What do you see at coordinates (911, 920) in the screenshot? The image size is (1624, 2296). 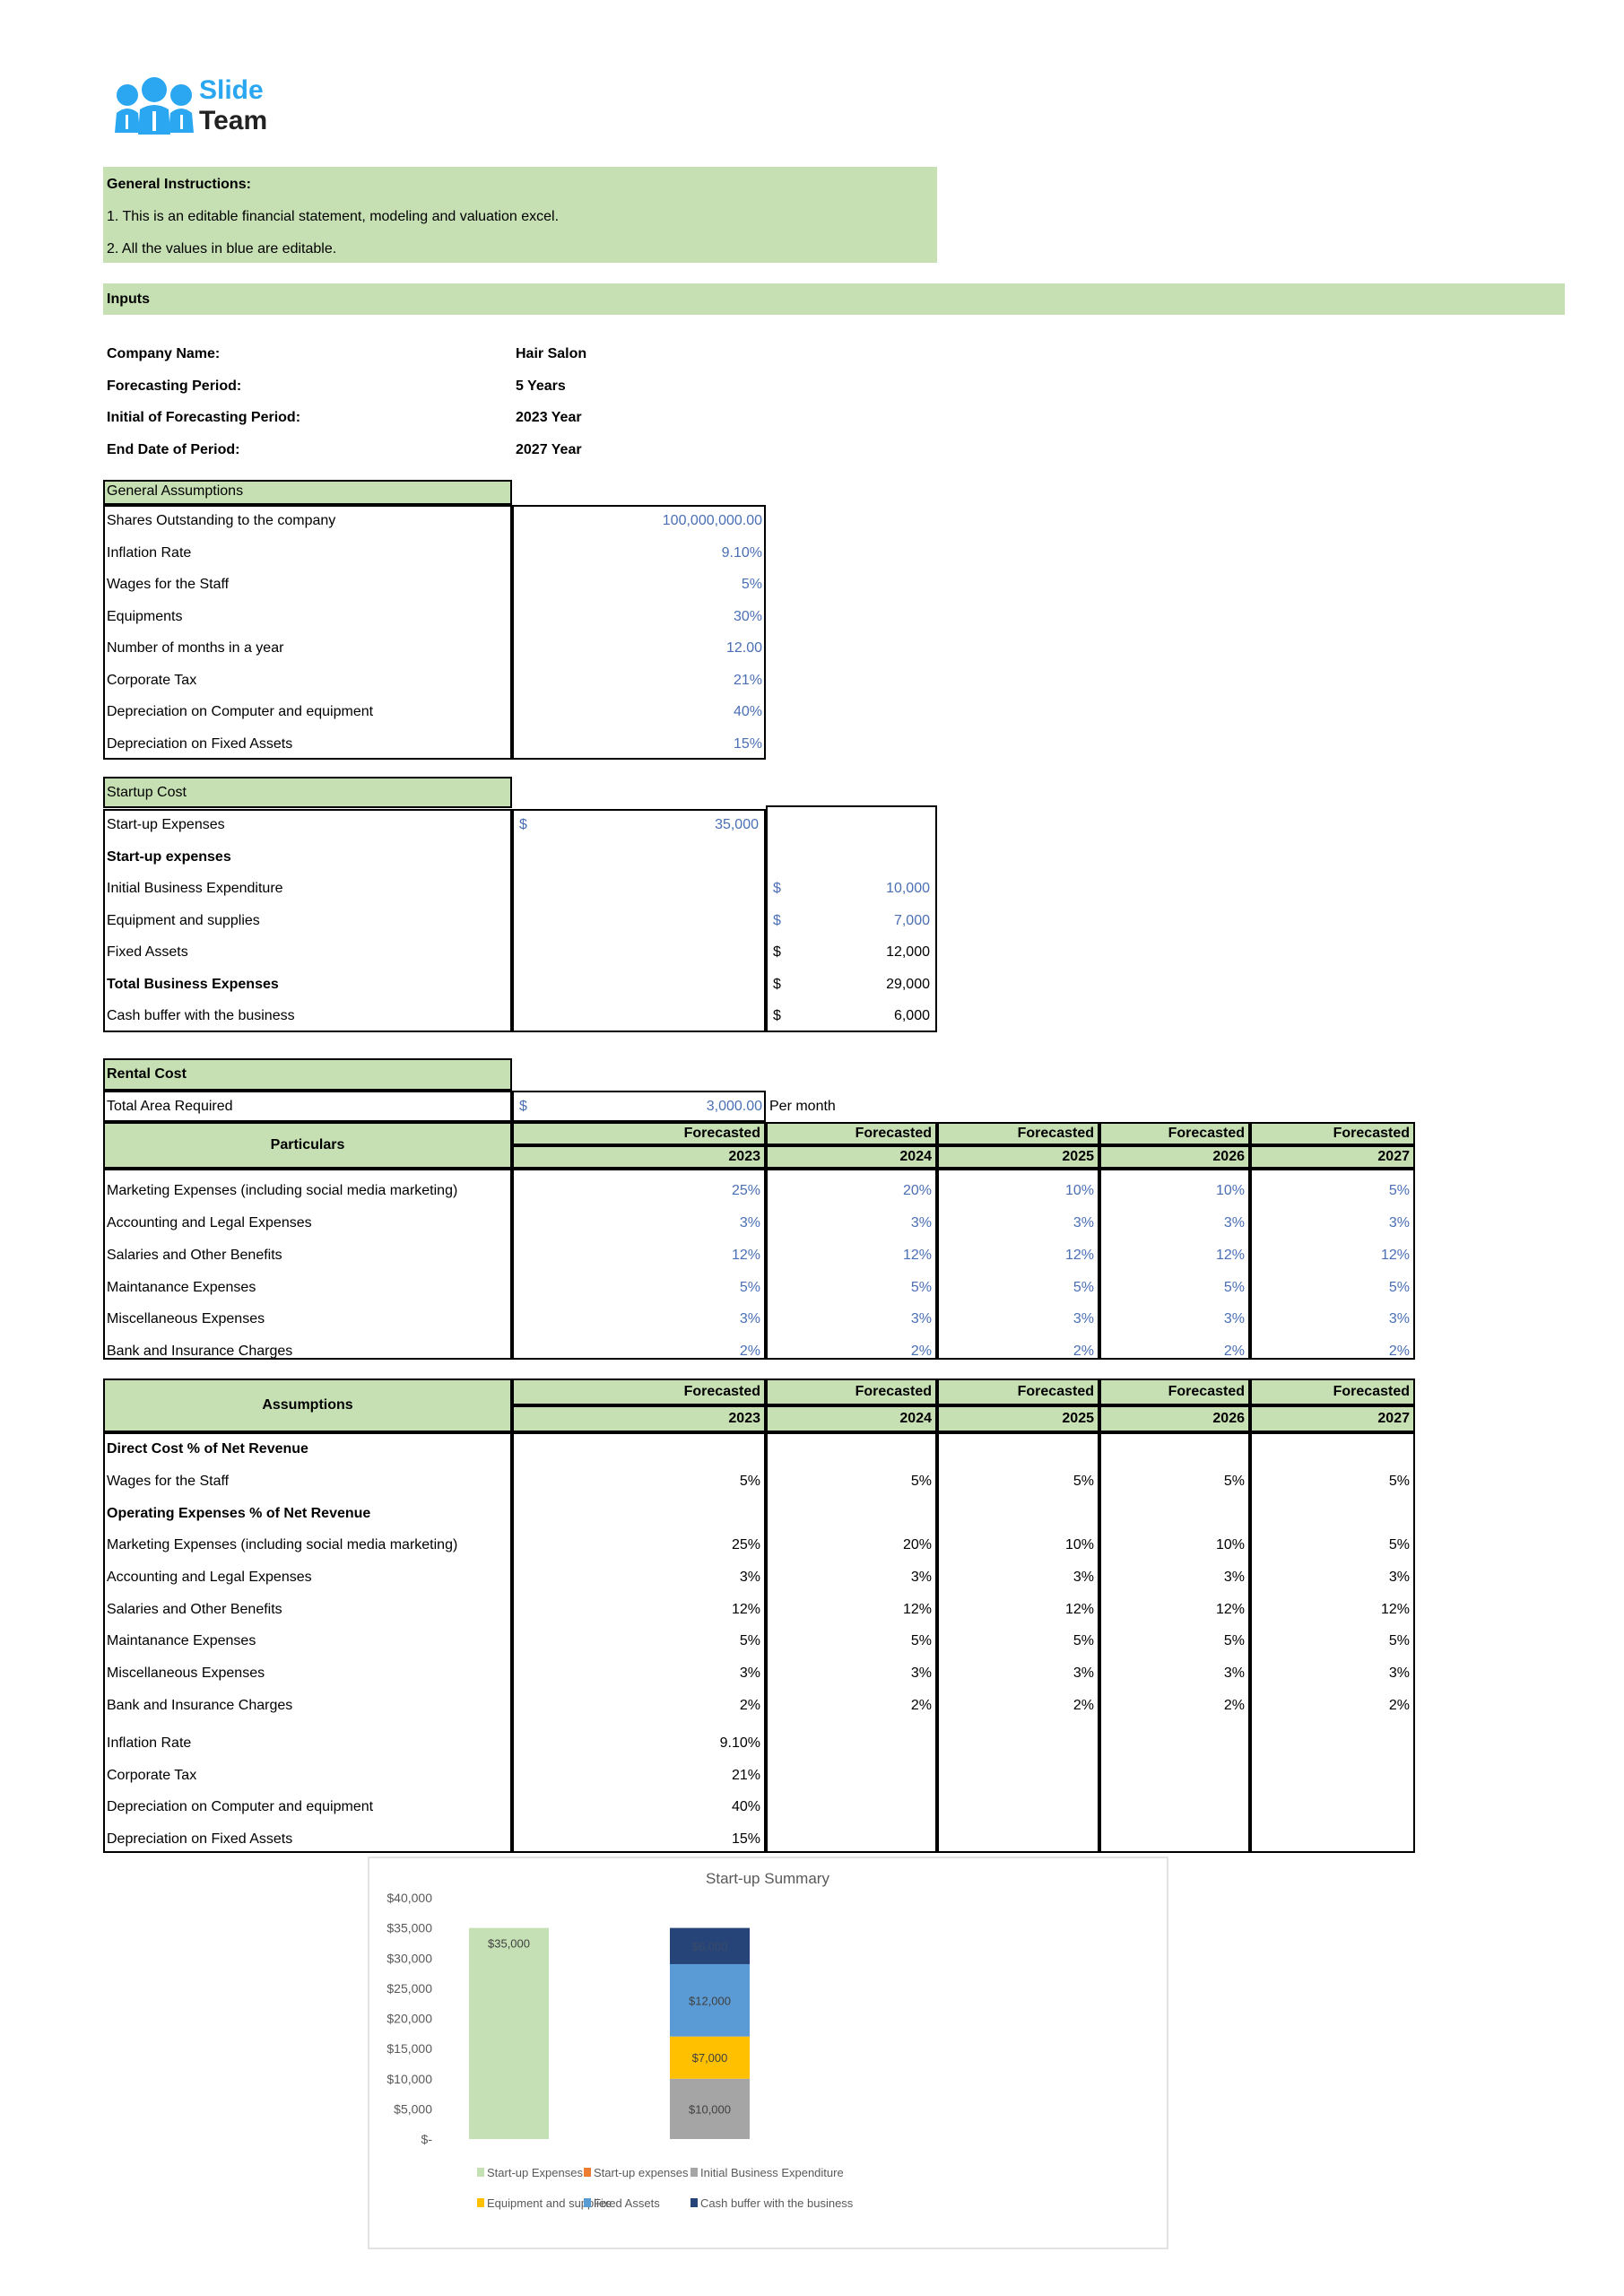 I see `startup-value: 7,000` at bounding box center [911, 920].